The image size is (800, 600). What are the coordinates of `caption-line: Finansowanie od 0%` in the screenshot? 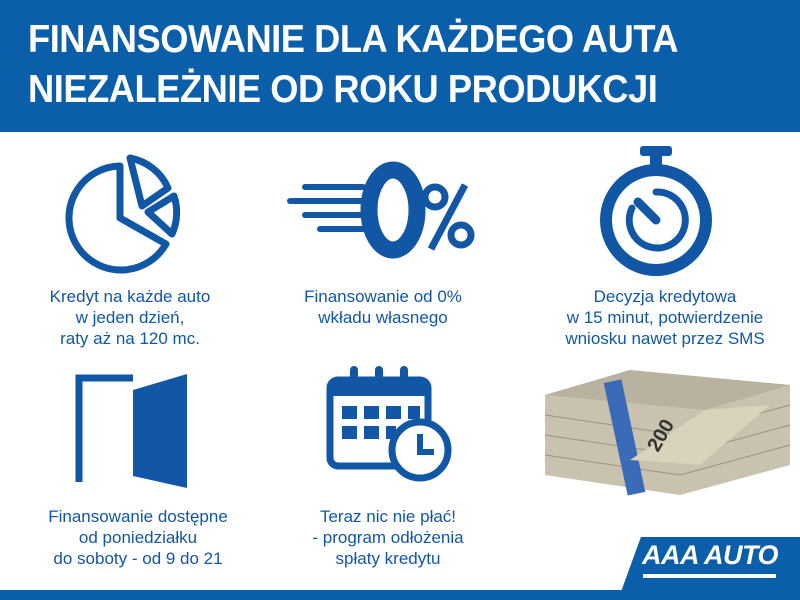 It's located at (383, 296).